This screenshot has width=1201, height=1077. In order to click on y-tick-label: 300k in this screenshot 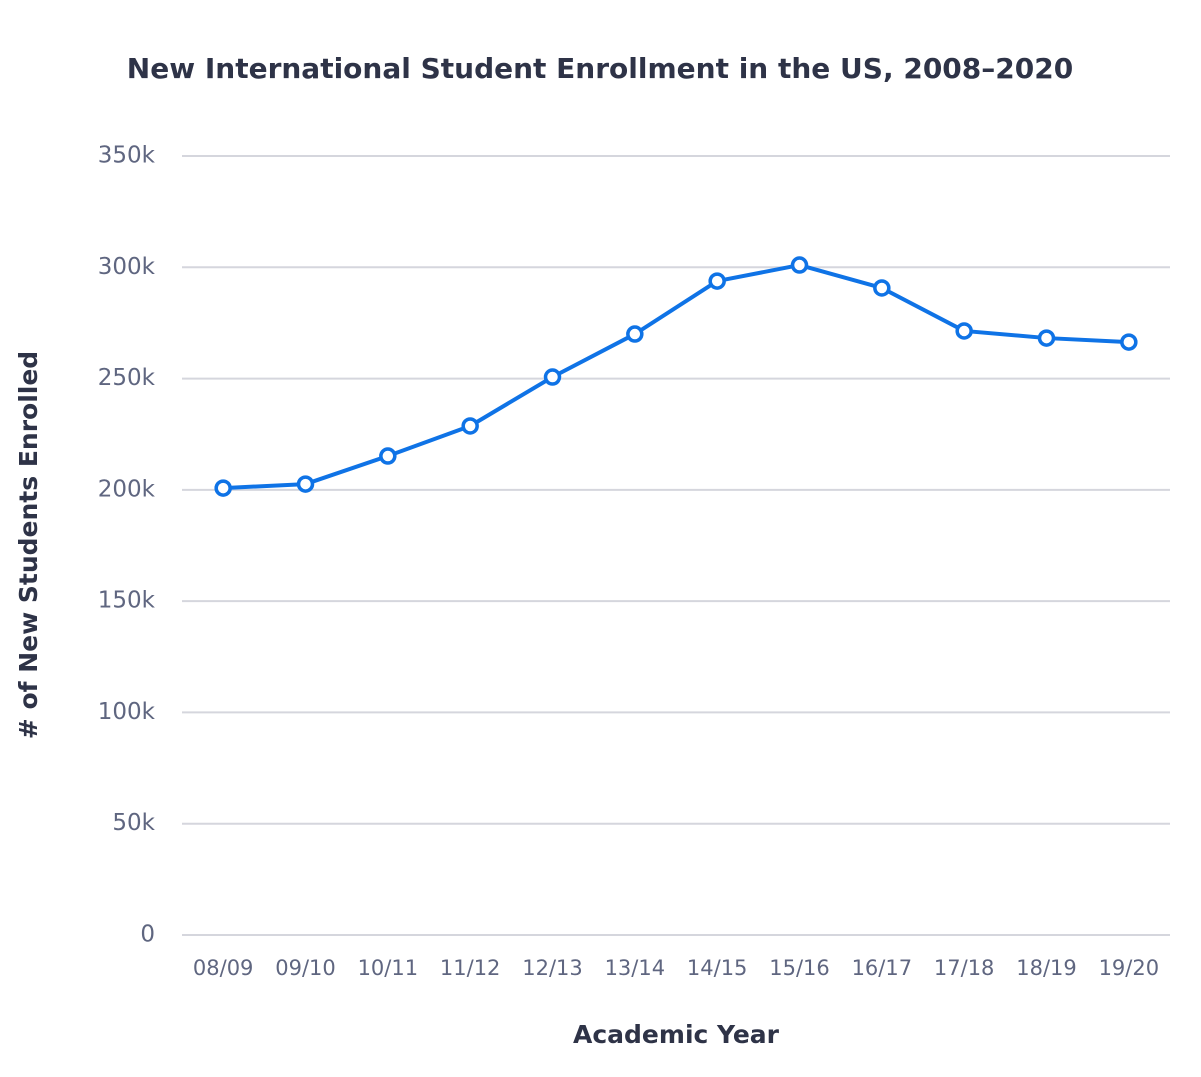, I will do `click(127, 267)`.